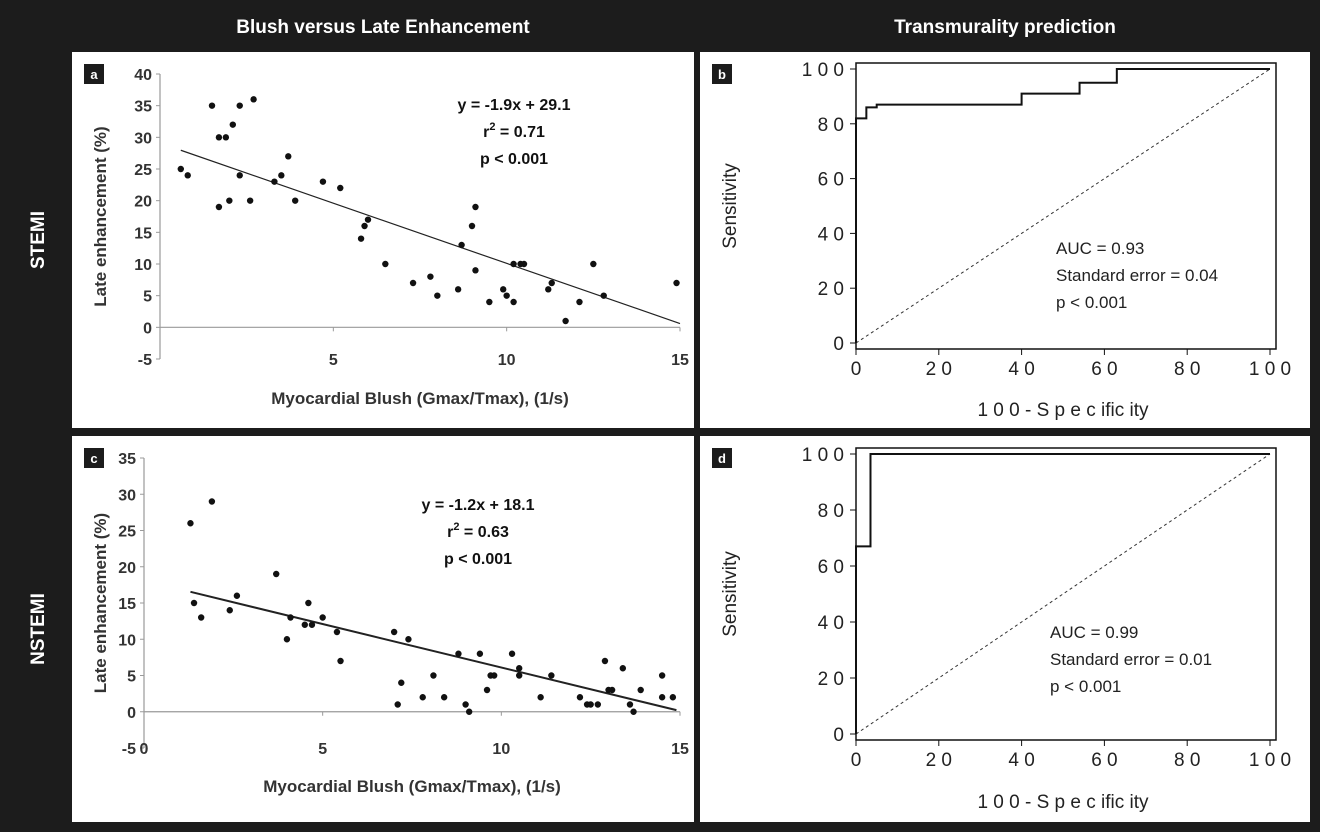 The height and width of the screenshot is (832, 1320). I want to click on y-tick-label: 35, so click(127, 459).